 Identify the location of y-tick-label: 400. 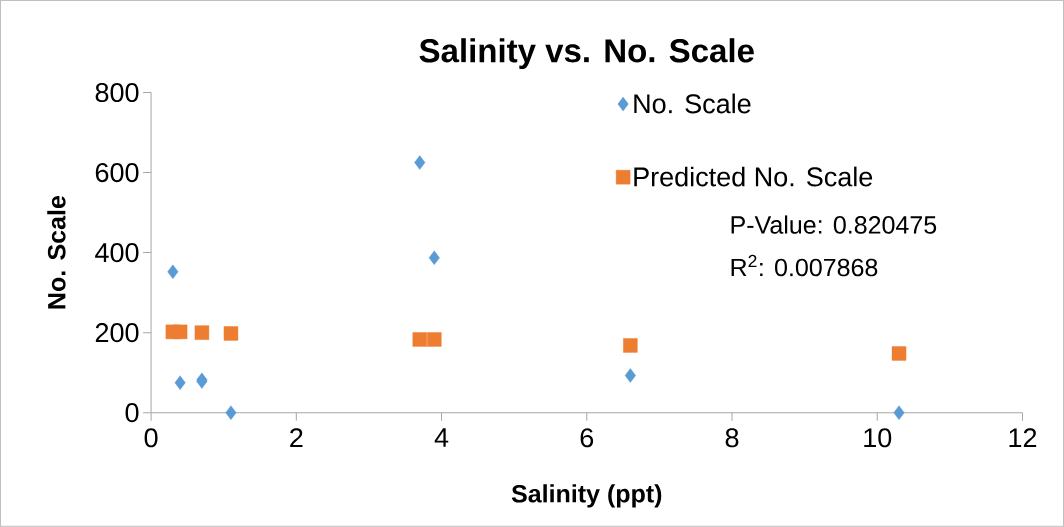
(117, 253).